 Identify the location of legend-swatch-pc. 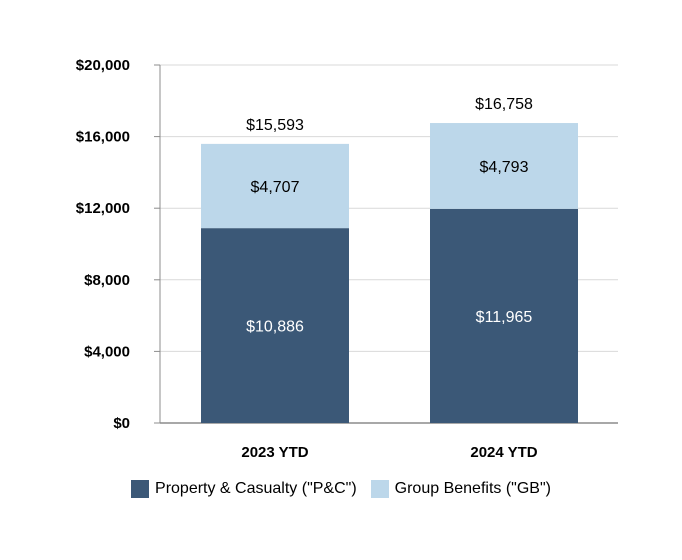
(140, 489).